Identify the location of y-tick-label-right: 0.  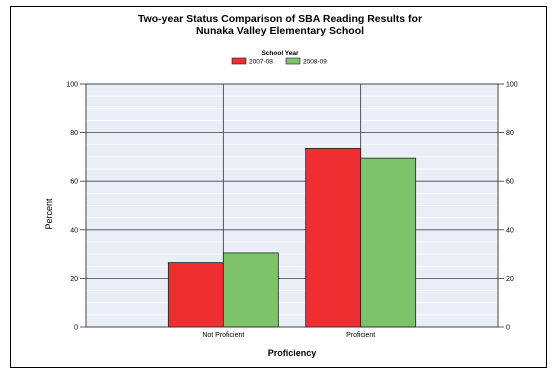
(508, 328).